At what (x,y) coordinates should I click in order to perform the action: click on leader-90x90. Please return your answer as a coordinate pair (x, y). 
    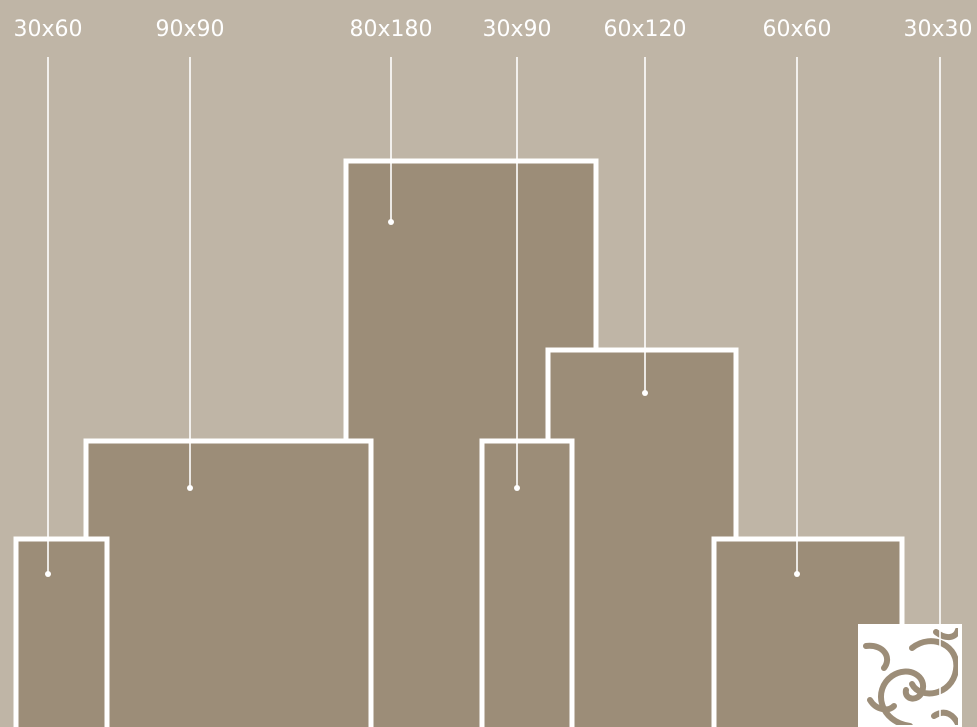
    Looking at the image, I should click on (190, 274).